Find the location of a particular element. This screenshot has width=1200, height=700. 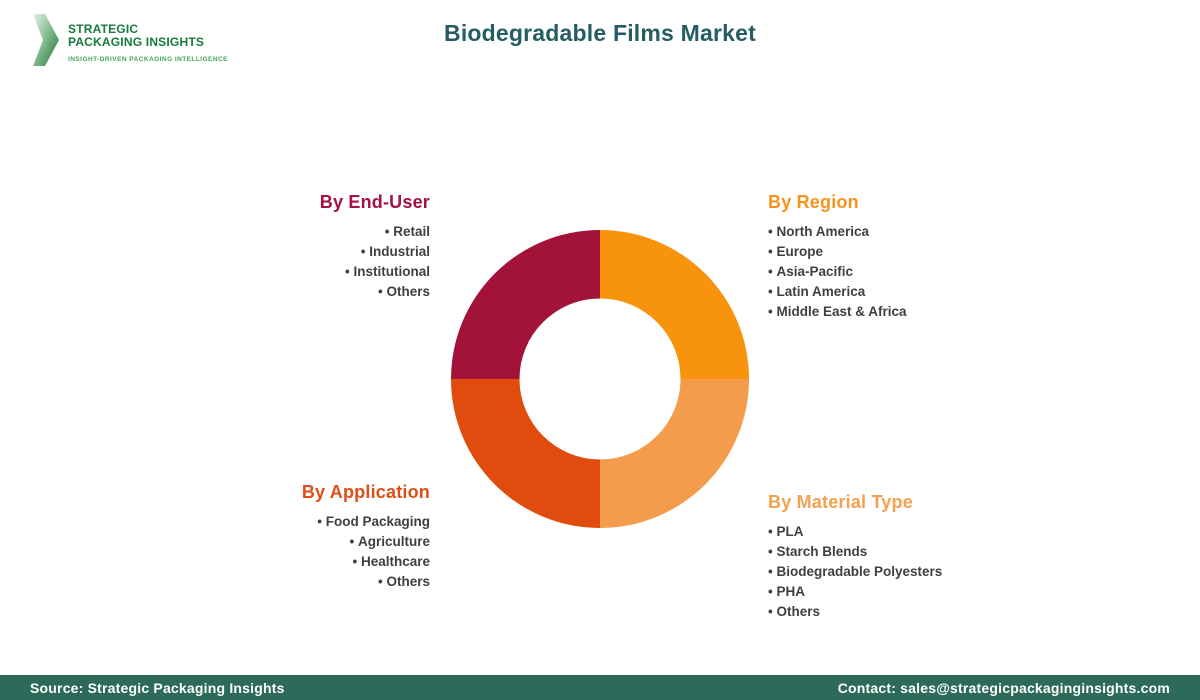

section-end-user-list: Retail Industrial Institutional Others is located at coordinates (375, 262).